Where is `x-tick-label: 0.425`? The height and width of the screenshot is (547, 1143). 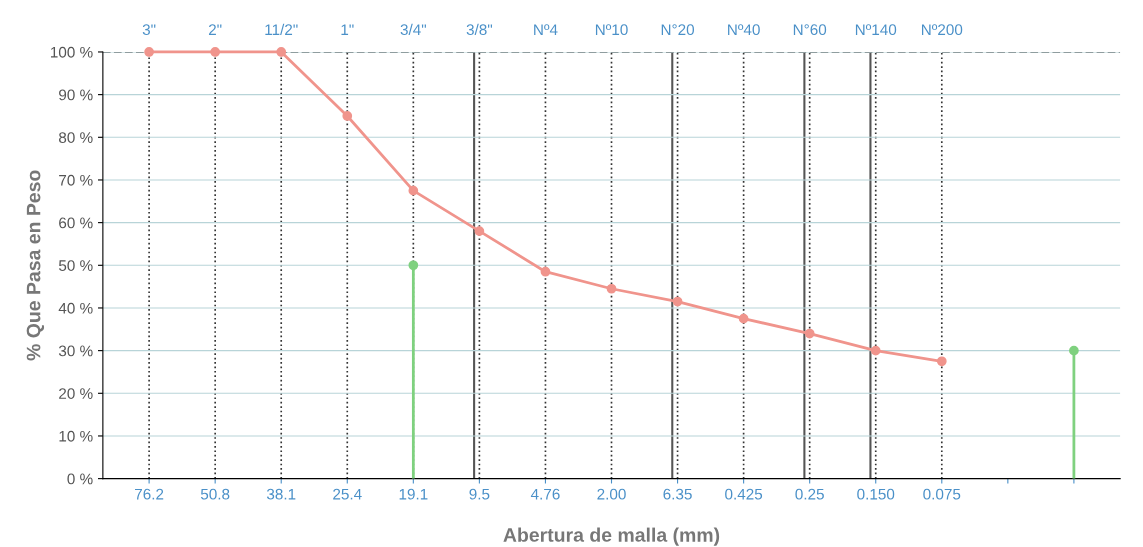
x-tick-label: 0.425 is located at coordinates (744, 494).